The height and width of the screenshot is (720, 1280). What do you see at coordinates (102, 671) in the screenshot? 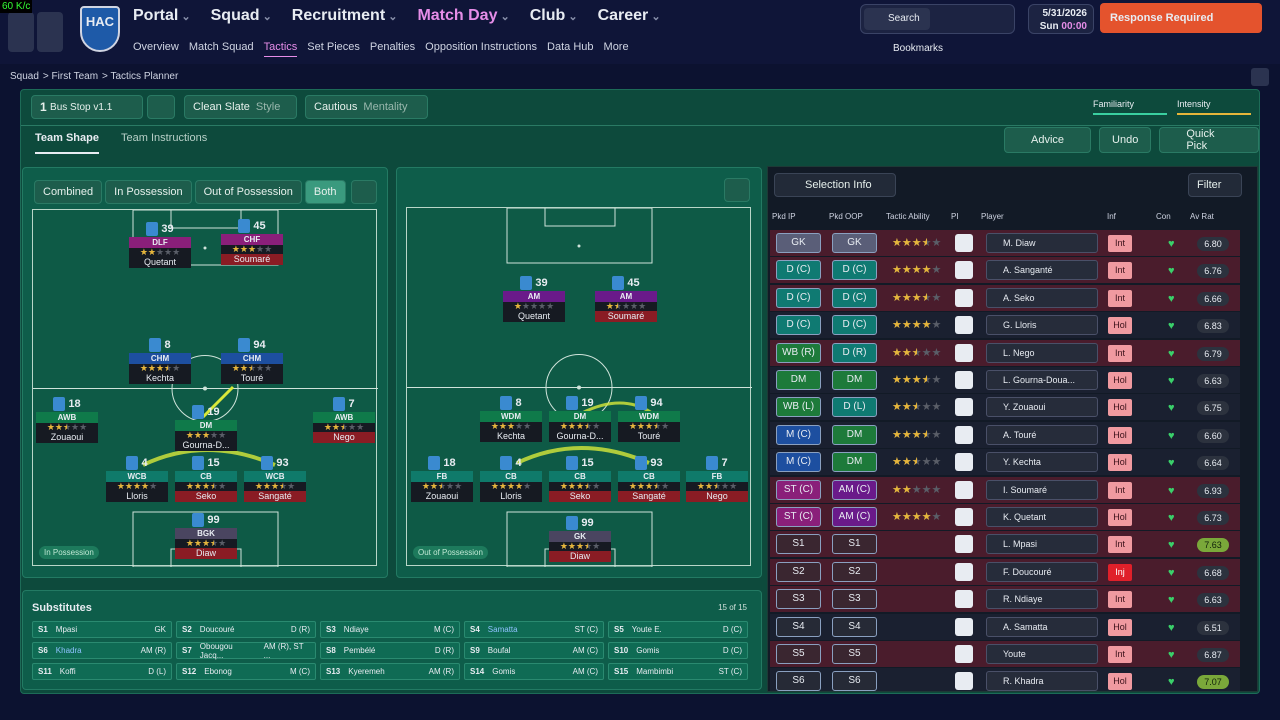
I see `substitute: S11 Koffi D (L)` at bounding box center [102, 671].